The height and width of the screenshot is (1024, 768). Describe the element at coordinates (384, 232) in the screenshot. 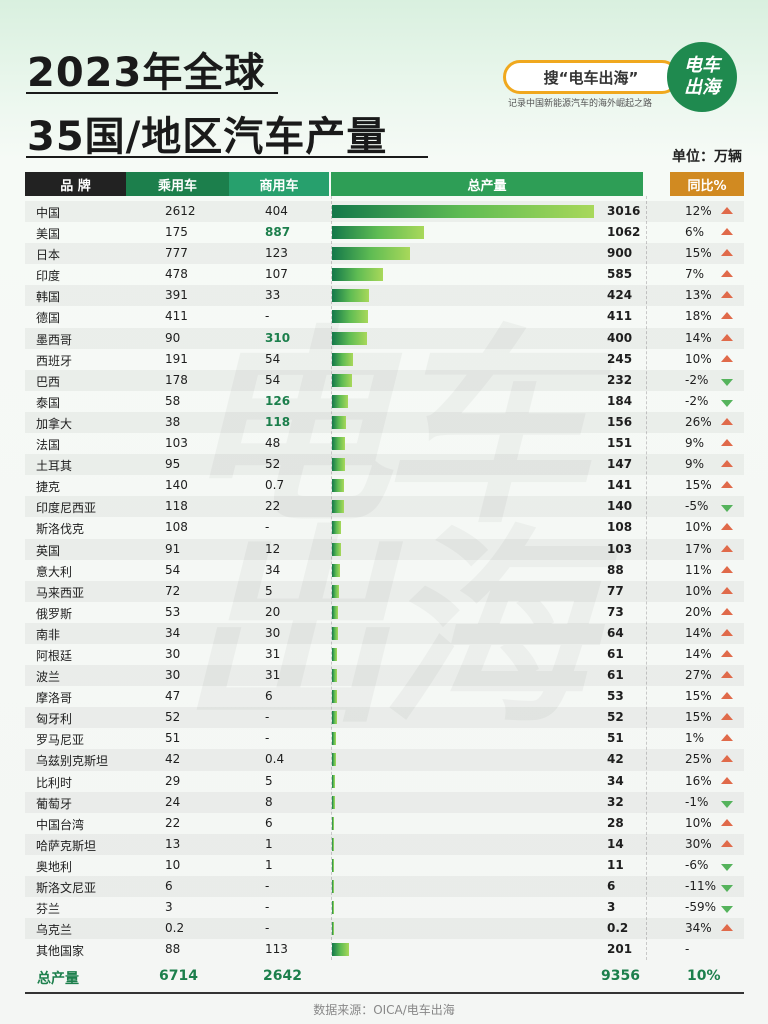

I see `table-row: 美国 175 887 1062 6%` at that location.